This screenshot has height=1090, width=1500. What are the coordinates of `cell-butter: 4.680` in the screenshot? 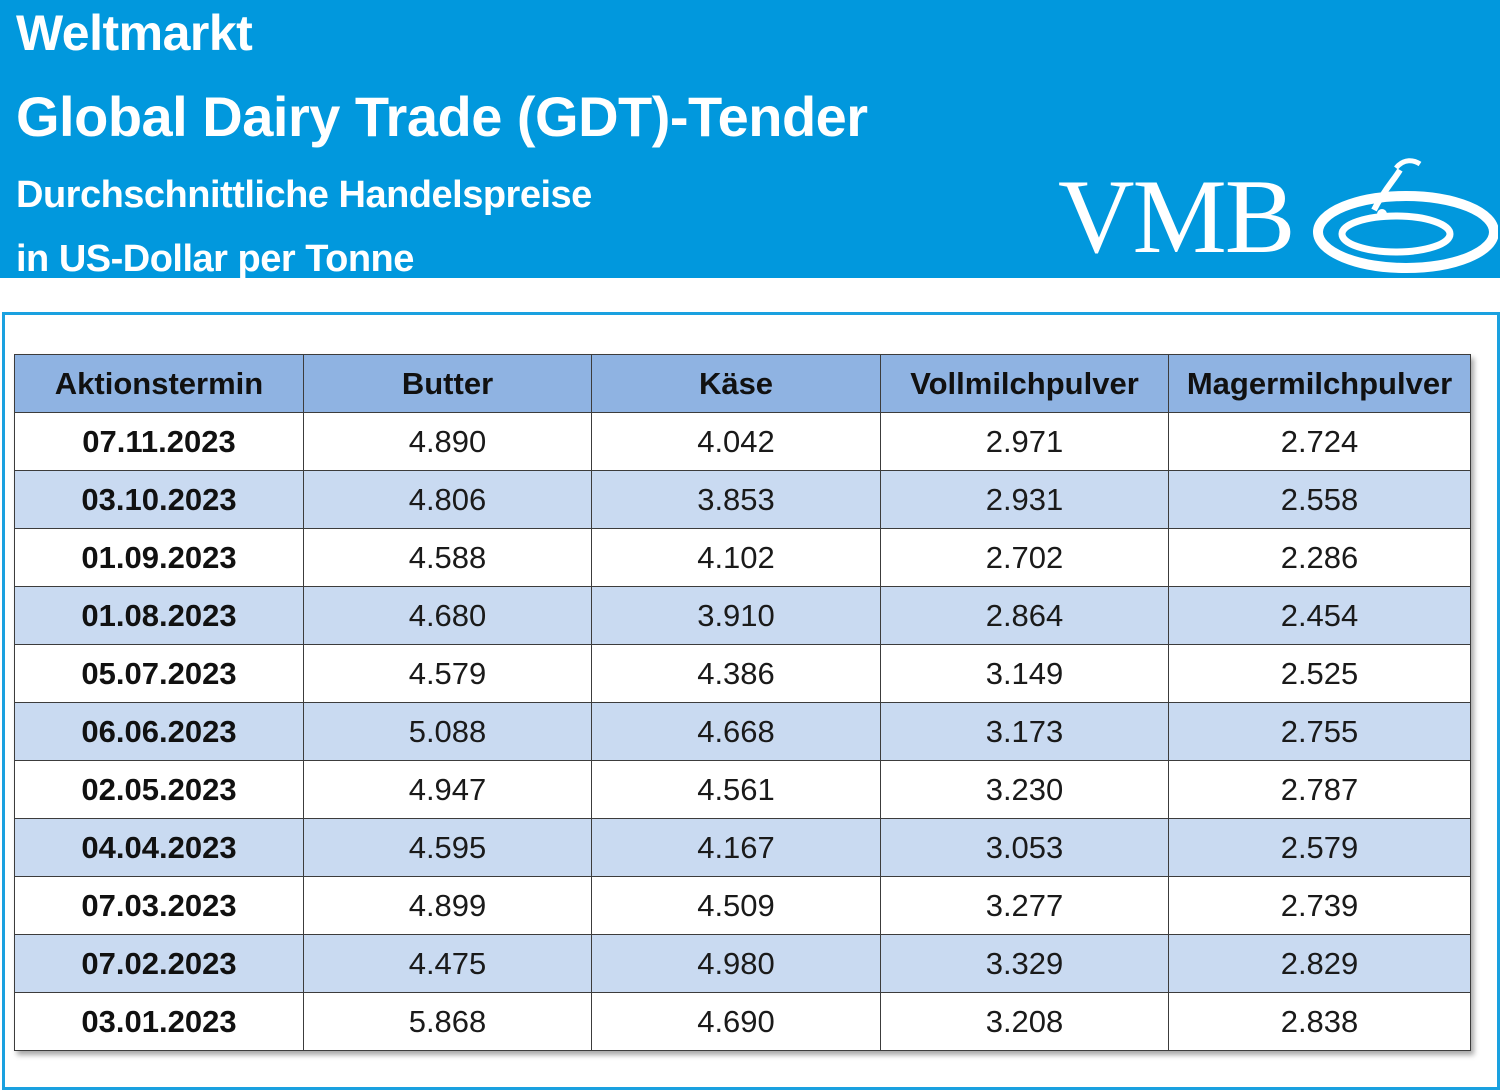 It's located at (447, 615).